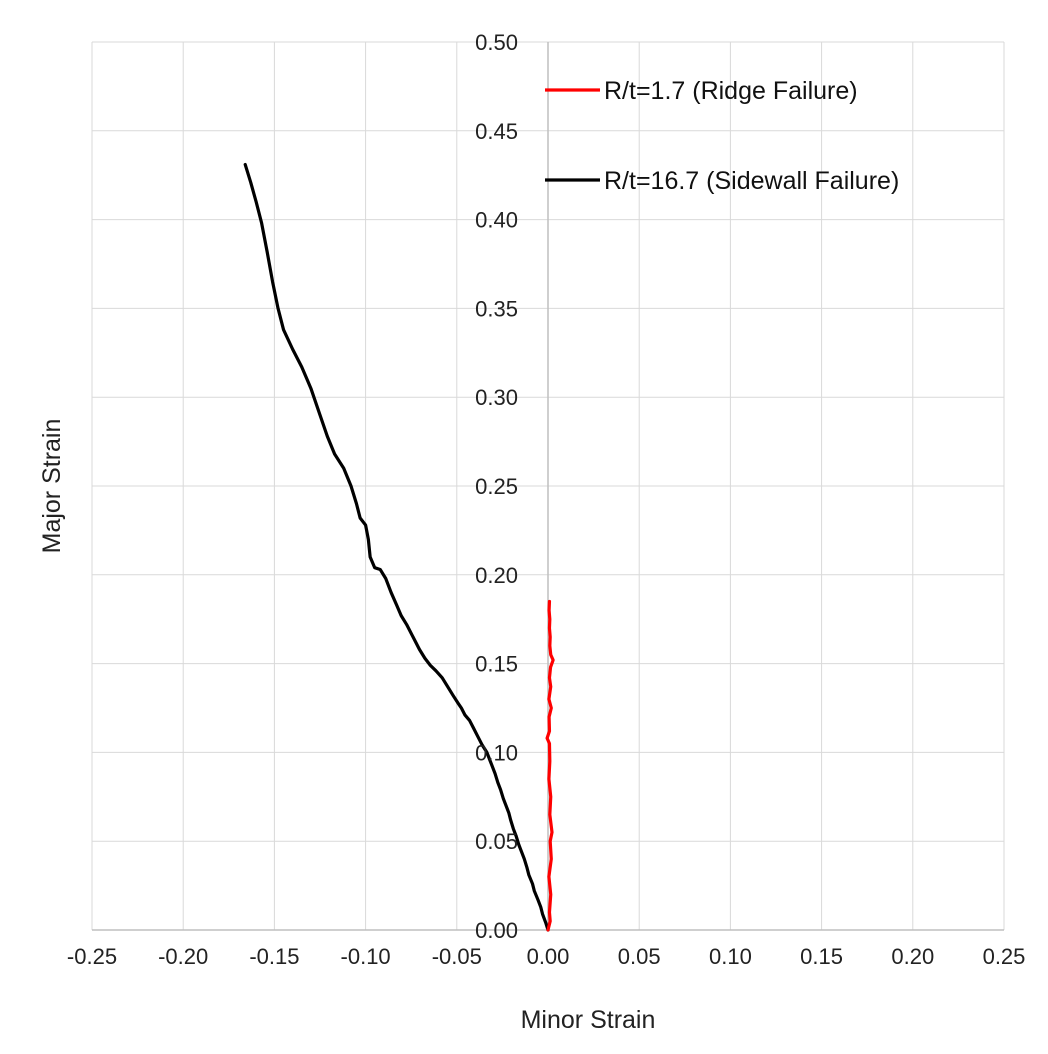  I want to click on y-axis-title: Major Strain, so click(52, 486).